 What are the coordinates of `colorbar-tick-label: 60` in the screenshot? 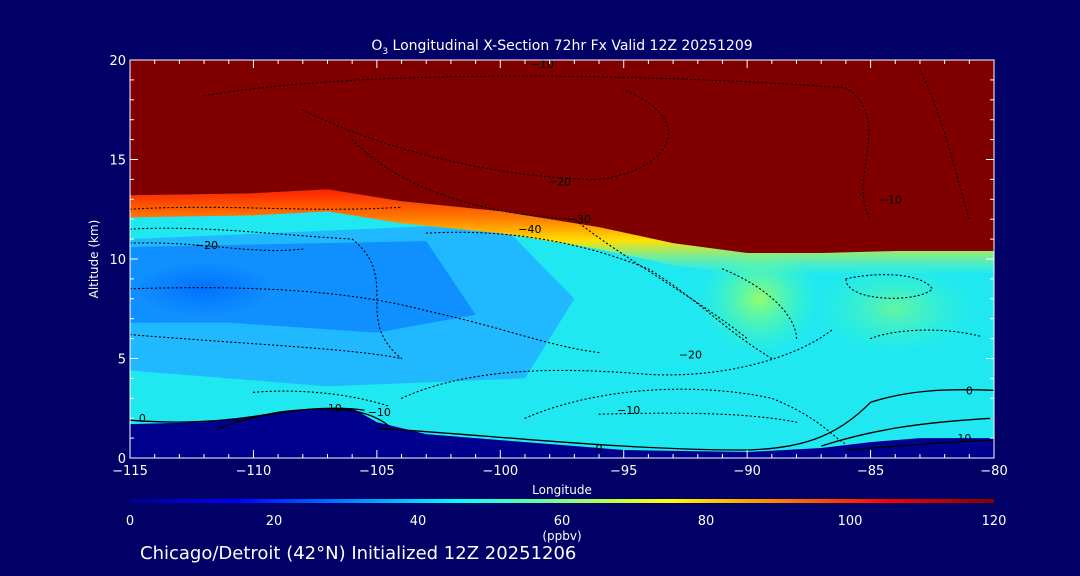 It's located at (562, 521).